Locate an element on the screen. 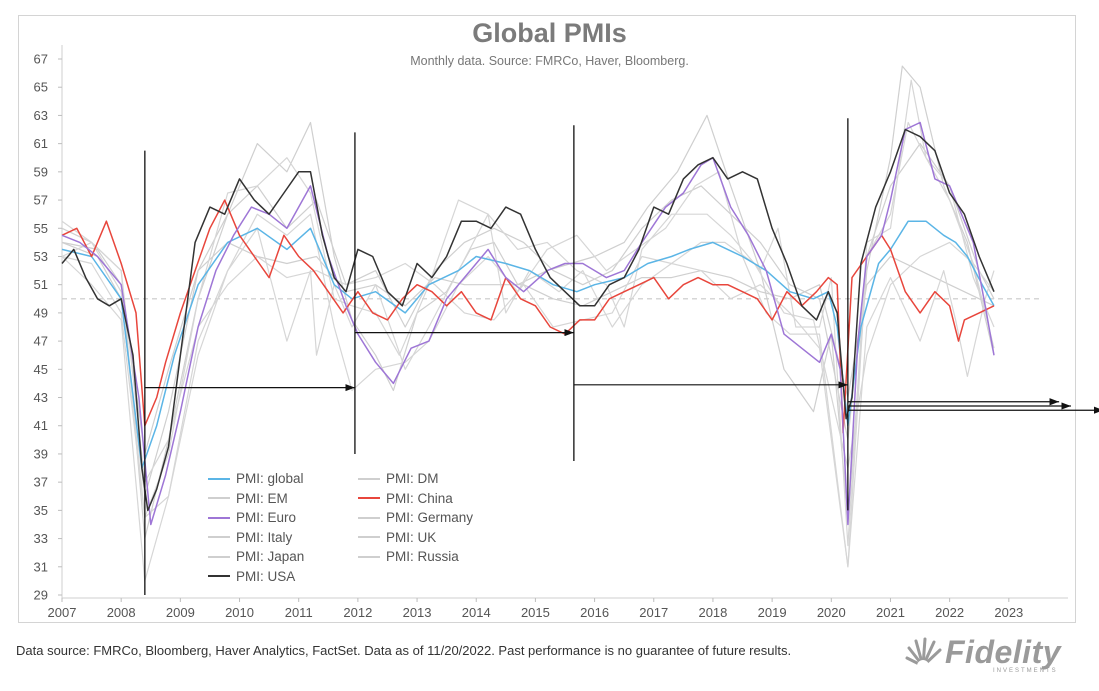 The width and height of the screenshot is (1099, 691). y-tick-label: 67 is located at coordinates (41, 59).